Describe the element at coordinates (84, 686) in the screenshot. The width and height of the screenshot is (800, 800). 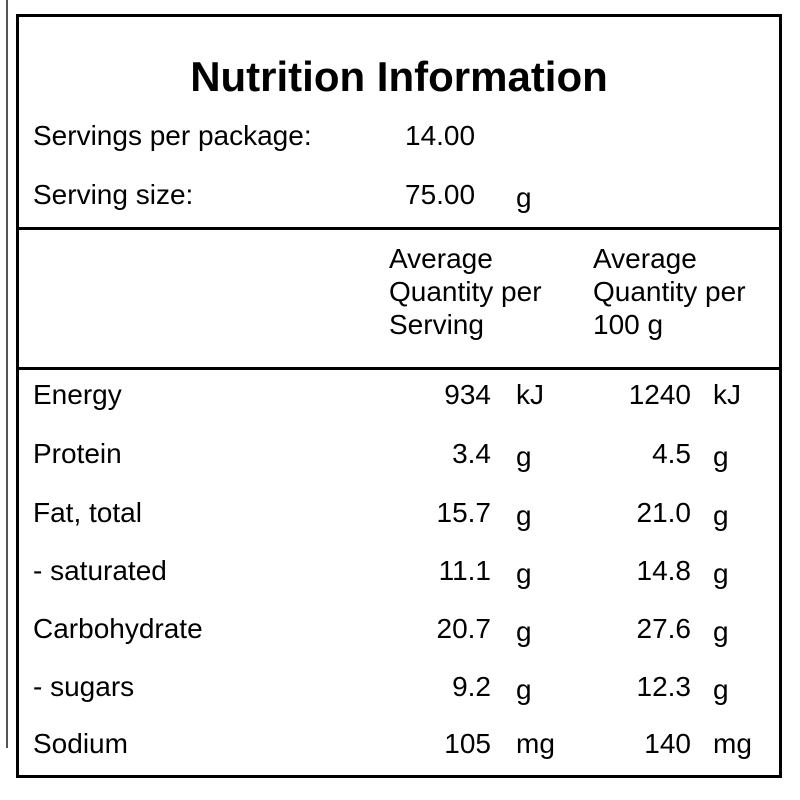
I see `nutrient-name: - sugars` at that location.